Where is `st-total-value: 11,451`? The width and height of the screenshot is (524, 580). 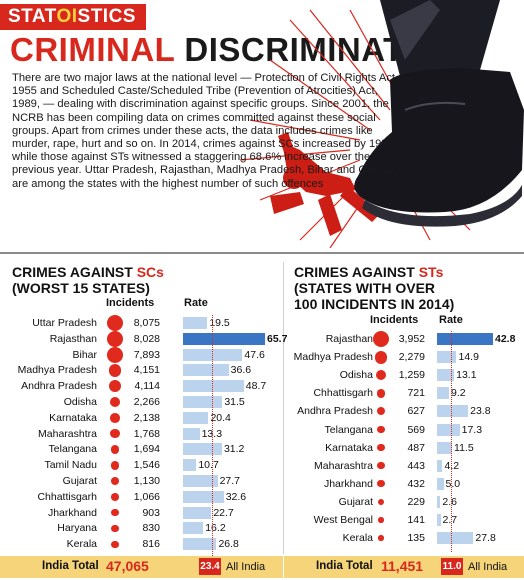
st-total-value: 11,451 is located at coordinates (402, 566).